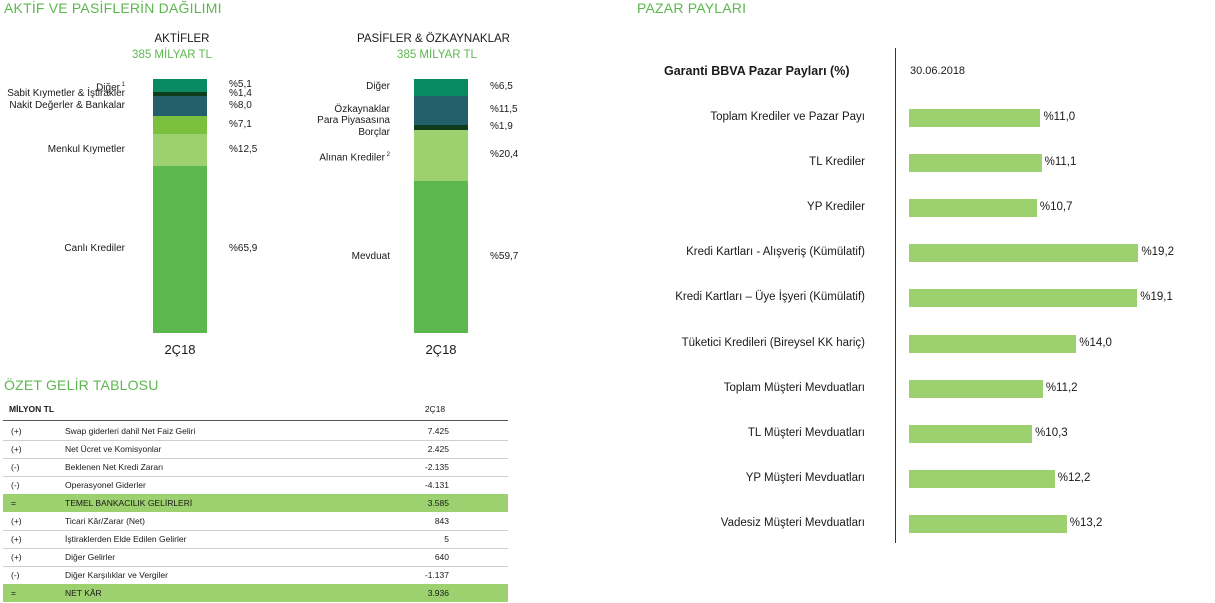  Describe the element at coordinates (436, 575) in the screenshot. I see `row-value: -1.137` at that location.